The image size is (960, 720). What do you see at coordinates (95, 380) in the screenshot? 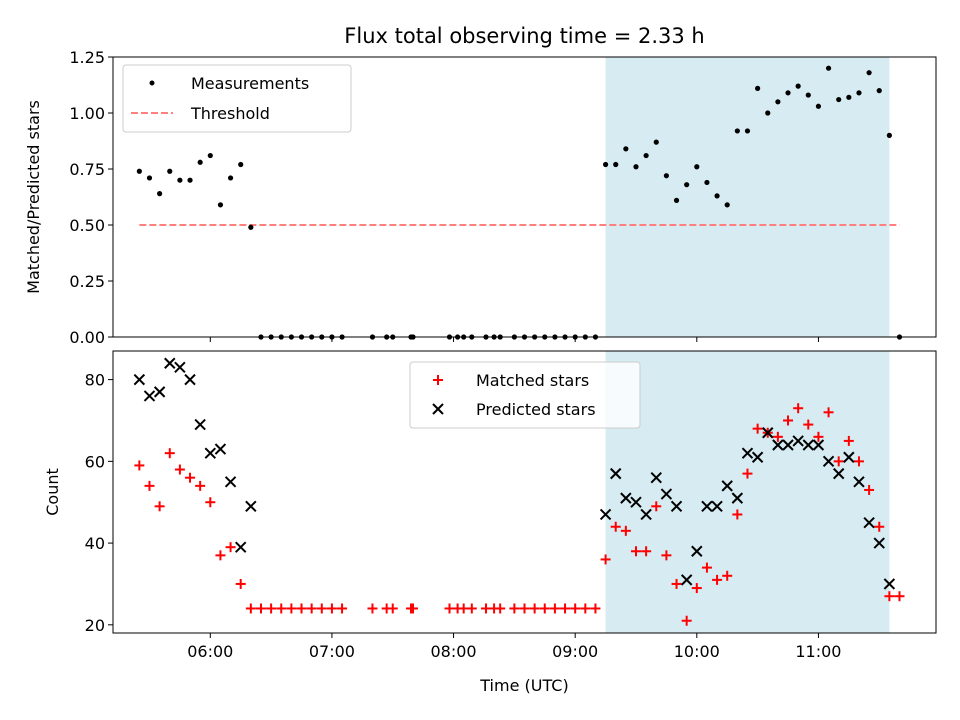
I see `bottom-y-tick-label: 80` at bounding box center [95, 380].